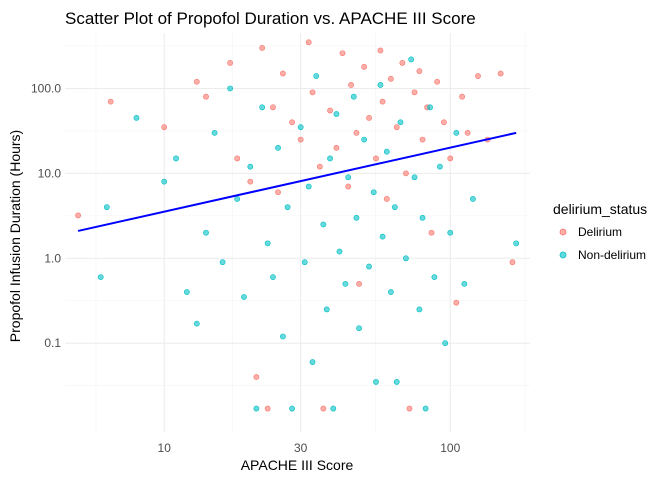 The image size is (672, 485). Describe the element at coordinates (46, 215) in the screenshot. I see `y-axis-ticks: 0.1 1.0 10.0 100.0` at that location.